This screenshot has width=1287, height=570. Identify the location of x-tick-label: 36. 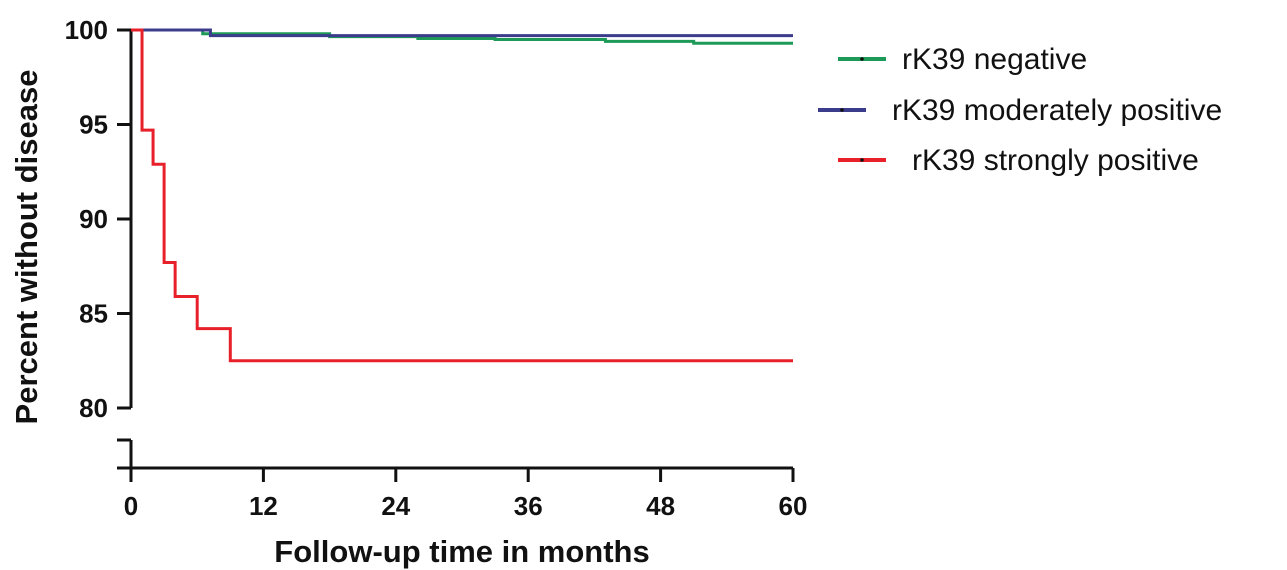
(528, 506).